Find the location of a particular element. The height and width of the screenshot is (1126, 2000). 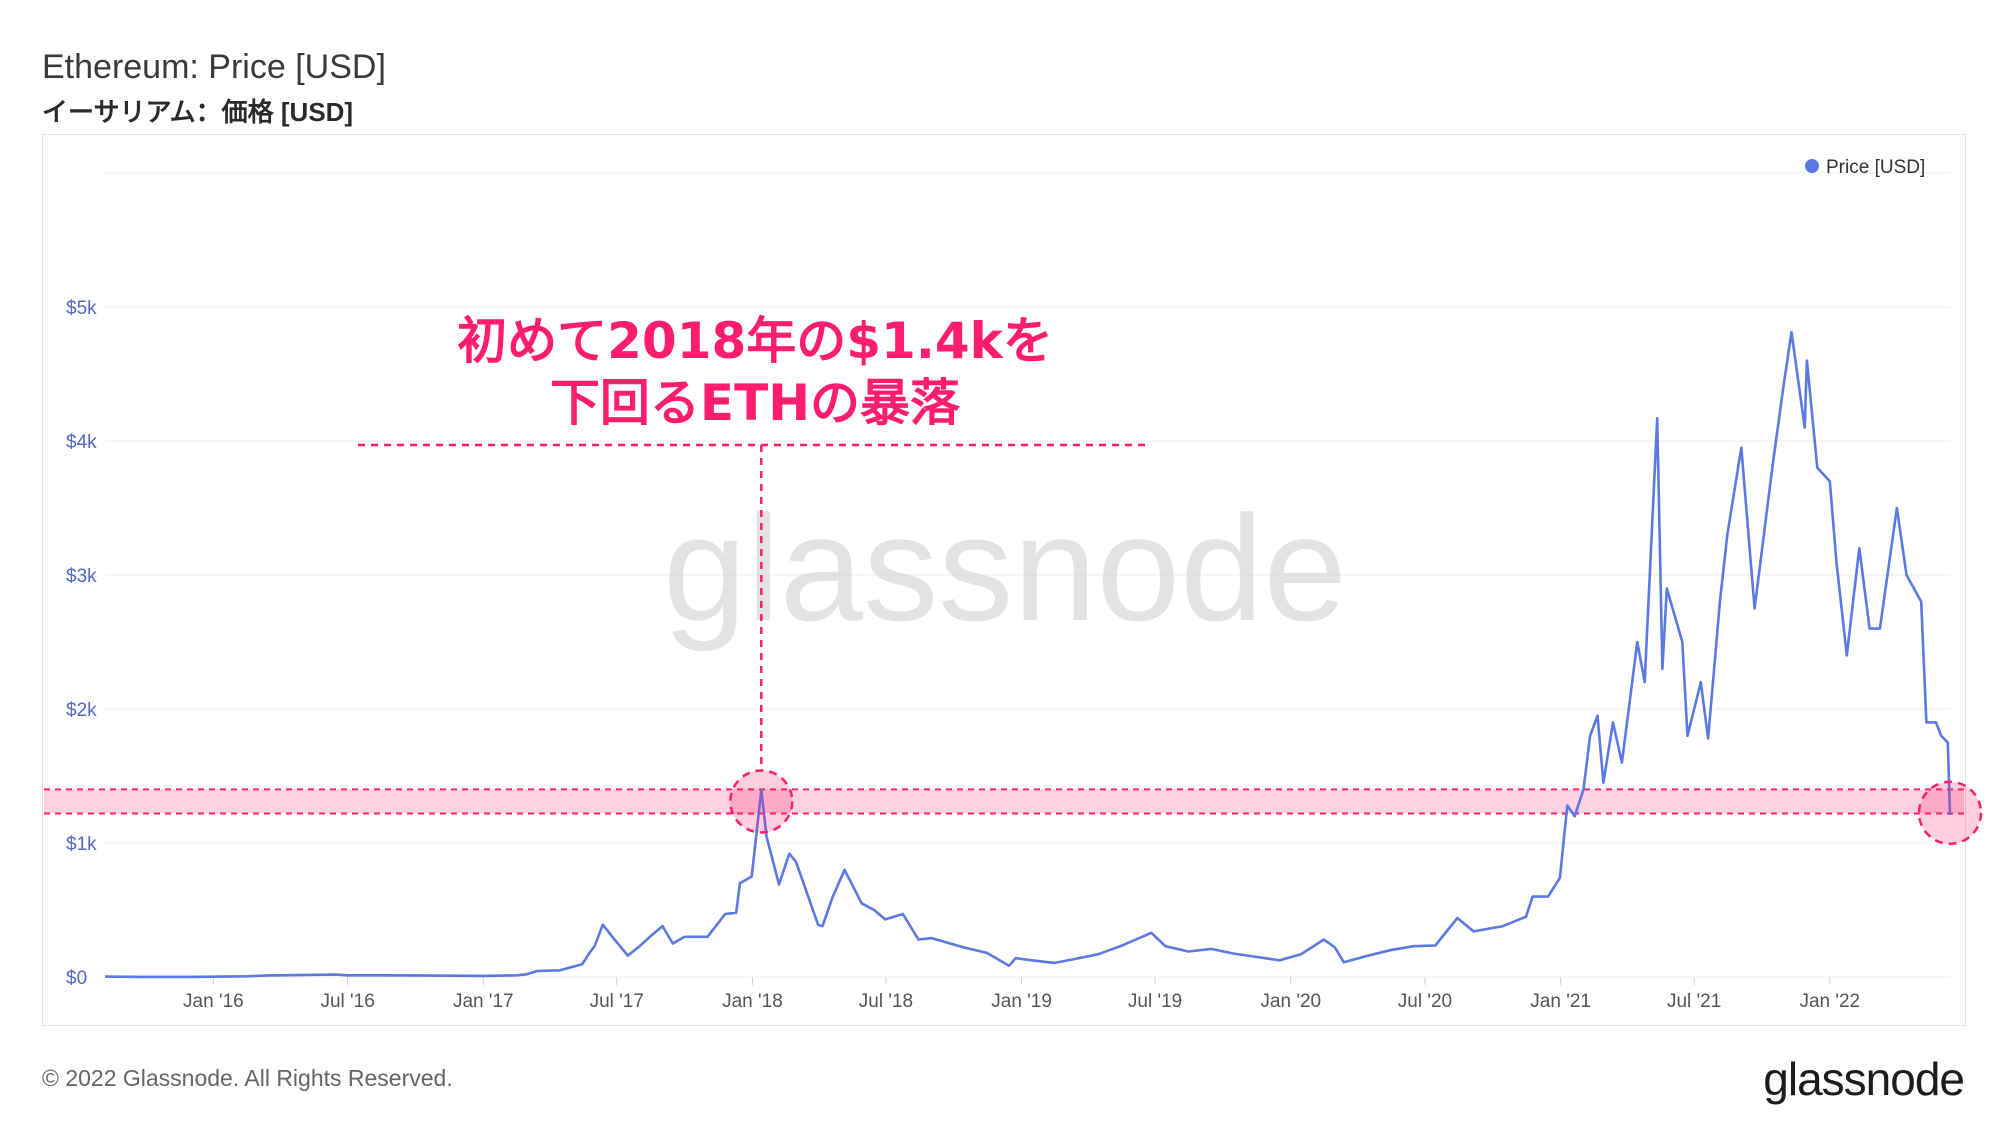

annotation-line-1: 初めて2018年の$1.4kを is located at coordinates (755, 341).